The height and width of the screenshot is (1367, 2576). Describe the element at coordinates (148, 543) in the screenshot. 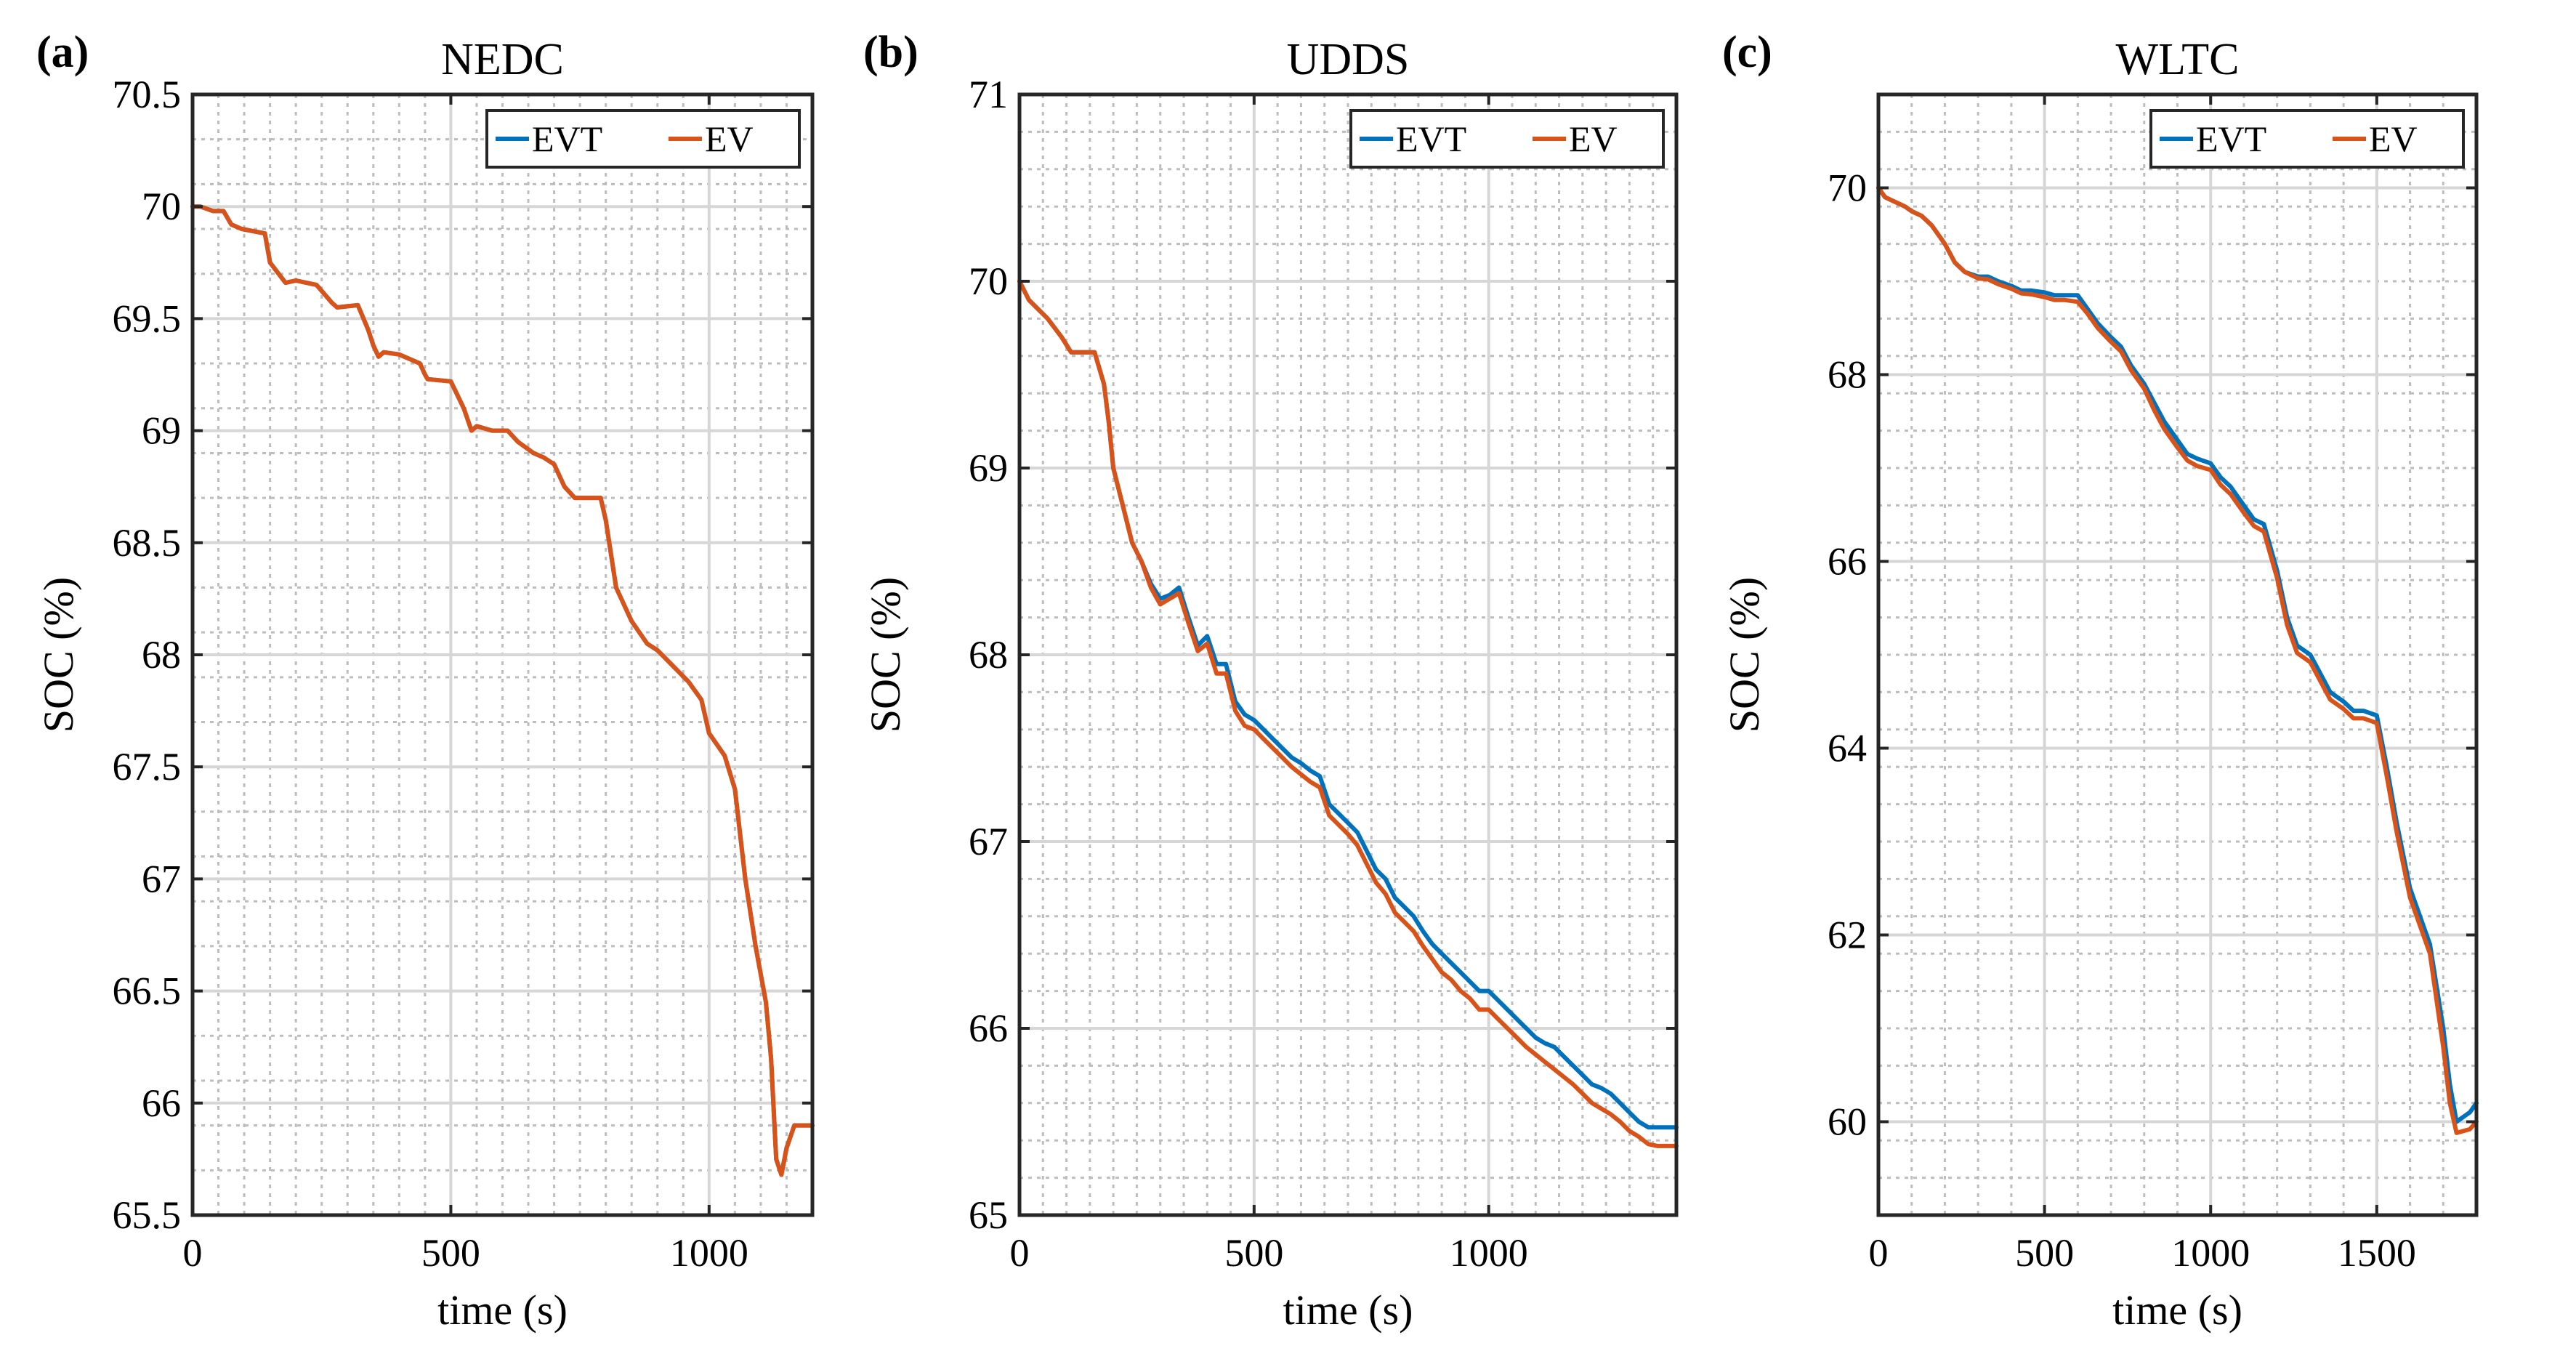

I see `y-tick-label: 68.5` at that location.